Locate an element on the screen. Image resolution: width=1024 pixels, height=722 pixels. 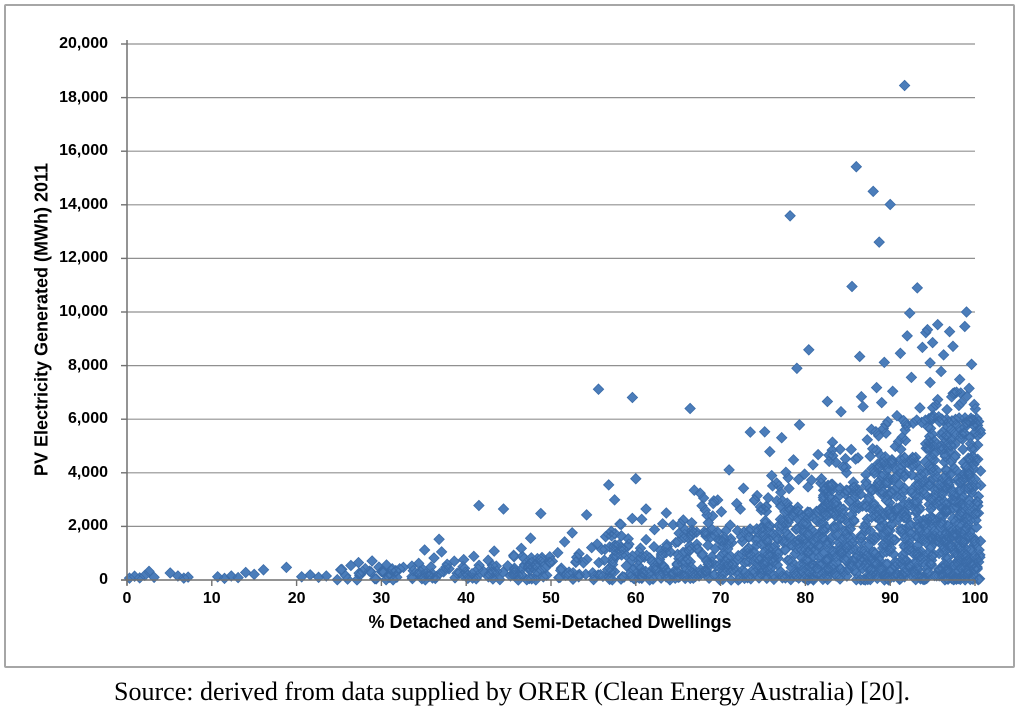
x-tick-label: 40 is located at coordinates (466, 598).